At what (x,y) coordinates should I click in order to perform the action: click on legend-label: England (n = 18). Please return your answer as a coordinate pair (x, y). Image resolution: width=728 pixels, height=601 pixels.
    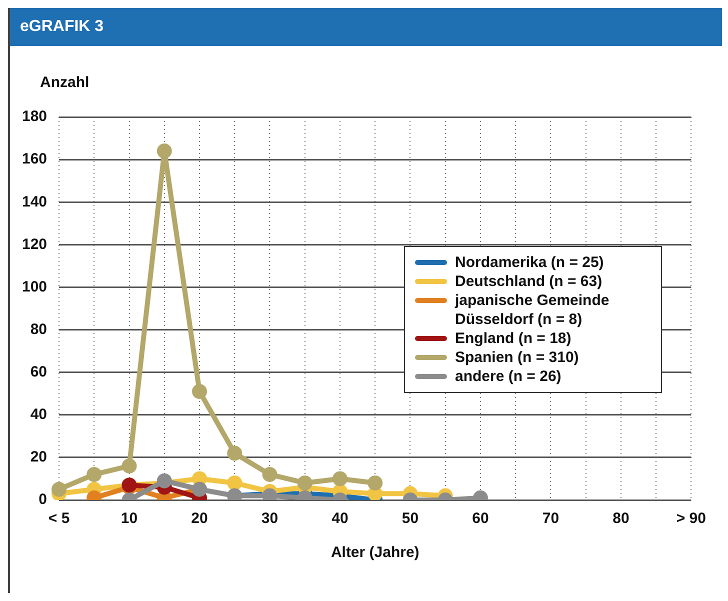
    Looking at the image, I should click on (513, 338).